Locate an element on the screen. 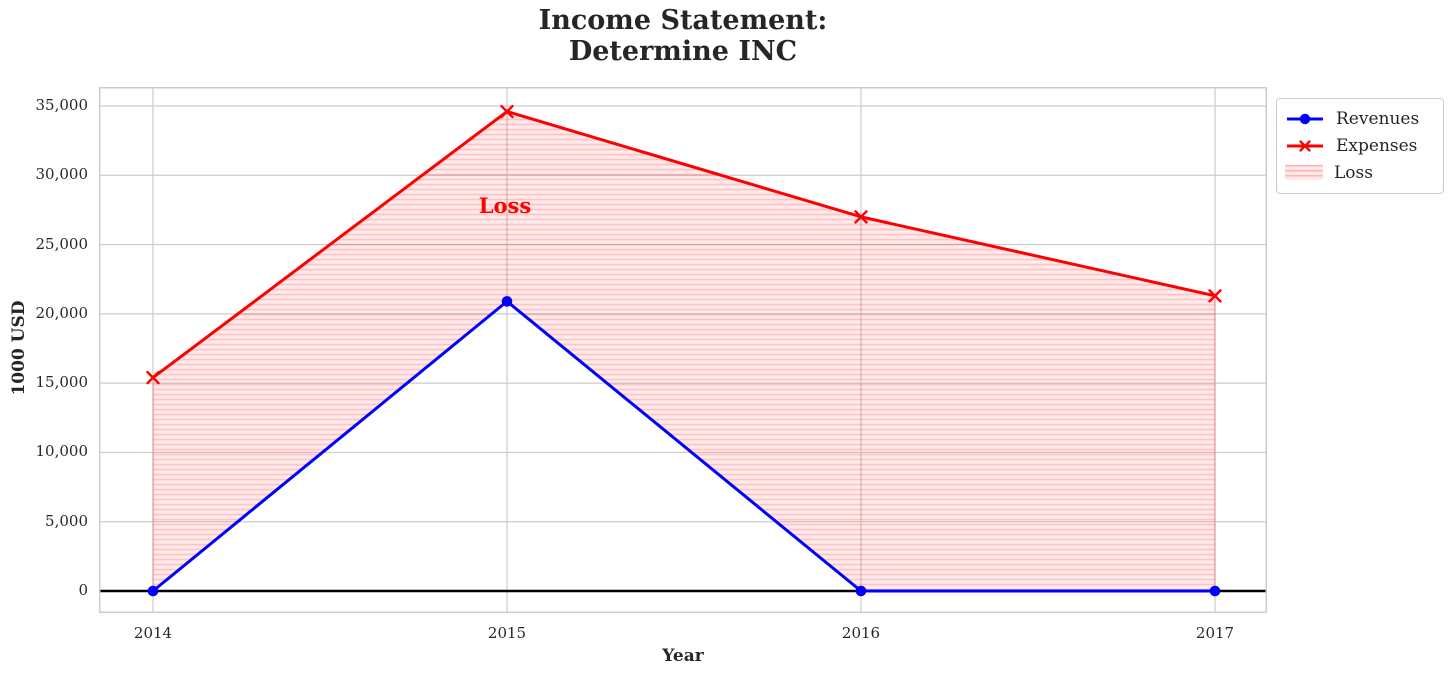 Image resolution: width=1452 pixels, height=676 pixels. legend-item-expenses: Expenses is located at coordinates (1359, 145).